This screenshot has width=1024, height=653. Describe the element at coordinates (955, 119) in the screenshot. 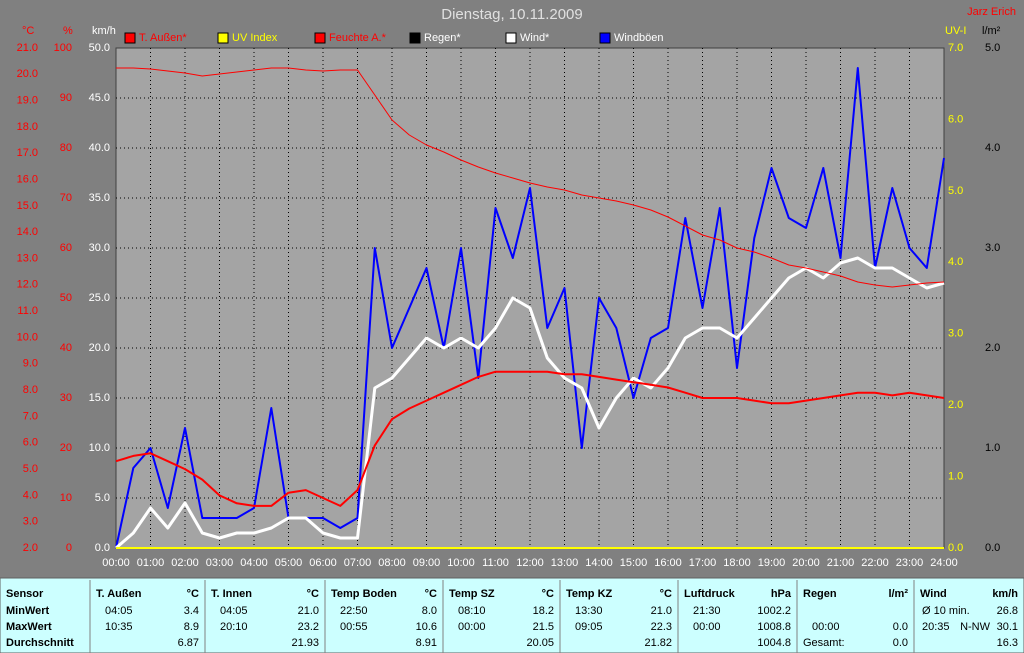

I see `y-tick-label: 6.0` at that location.